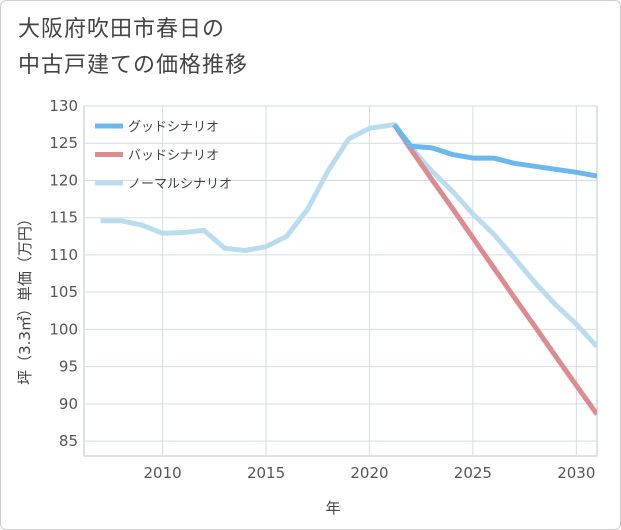  What do you see at coordinates (63, 292) in the screenshot?
I see `y-tick-label: 105` at bounding box center [63, 292].